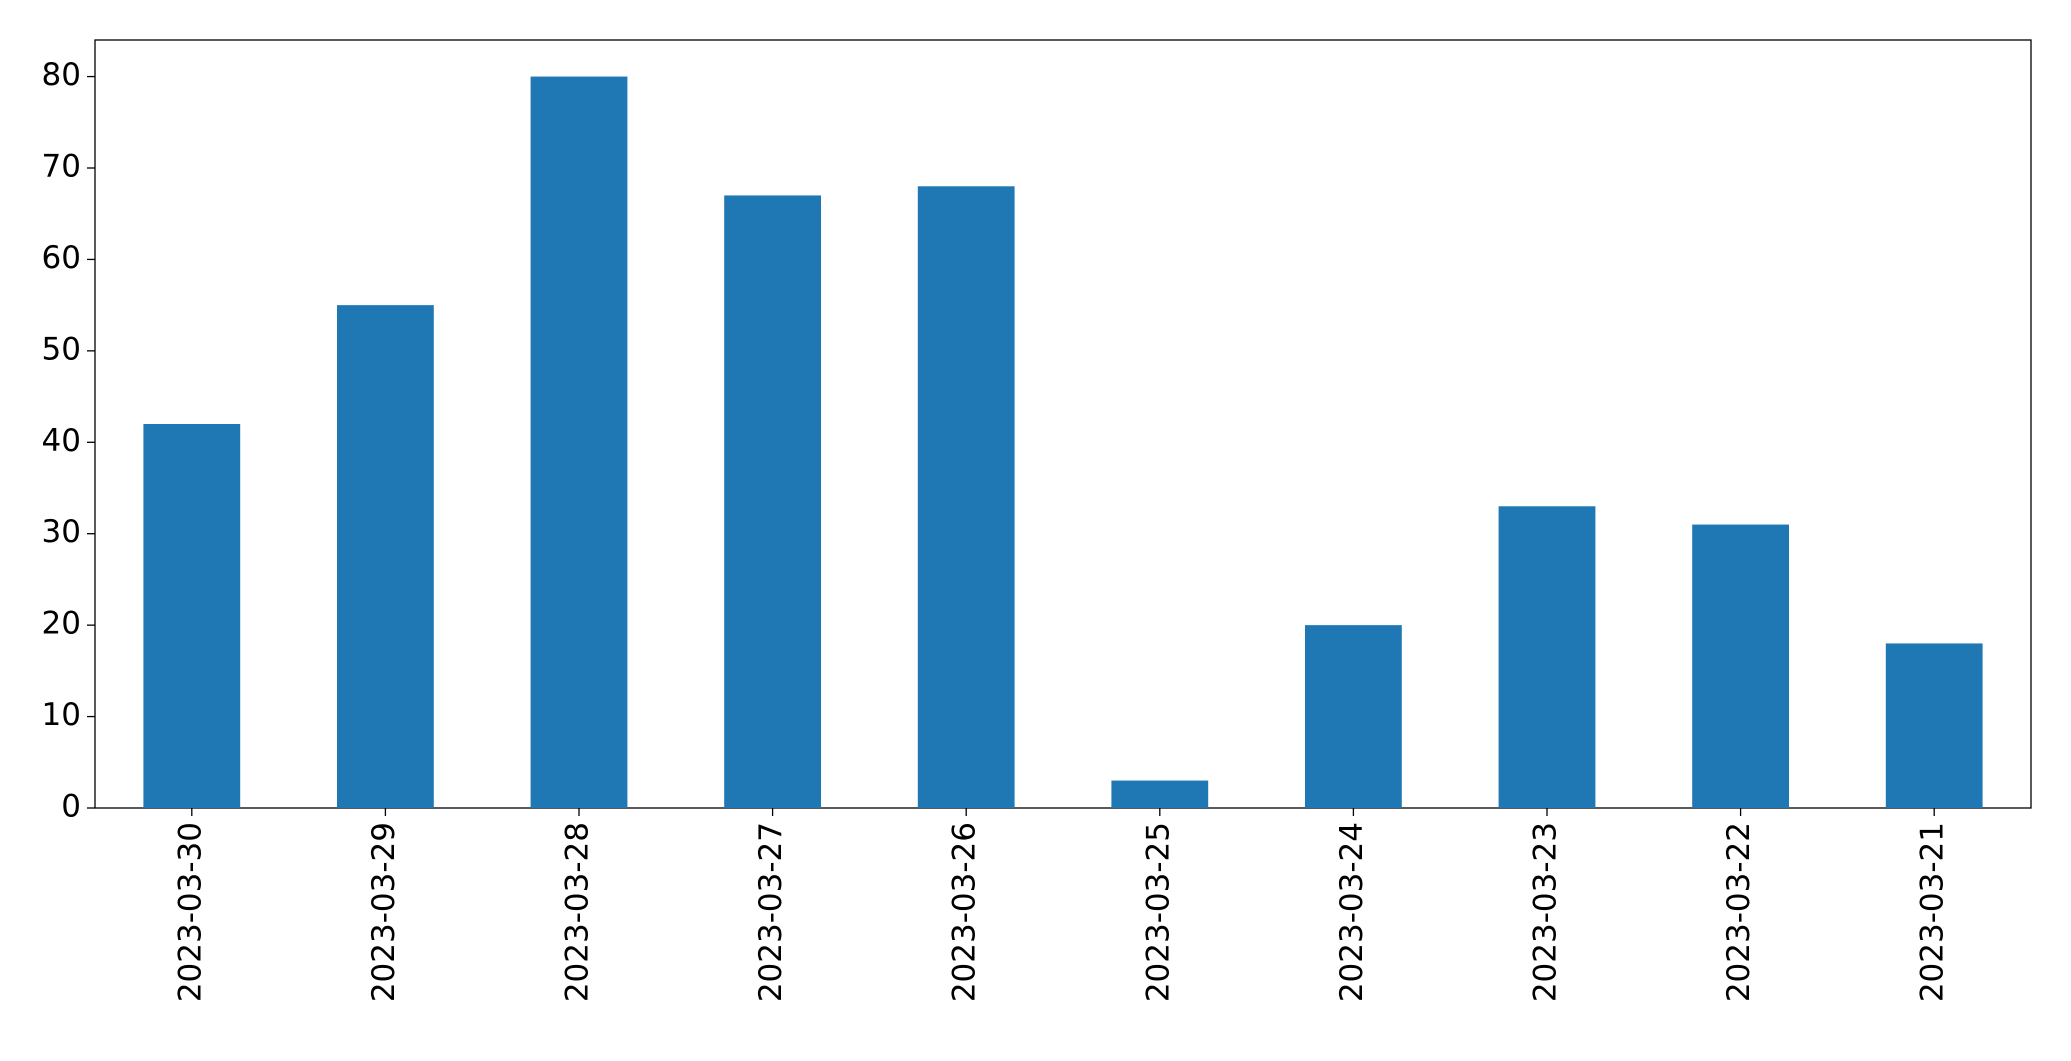 This screenshot has height=1061, width=2071. I want to click on x-tick-label: 2023-03-30, so click(190, 912).